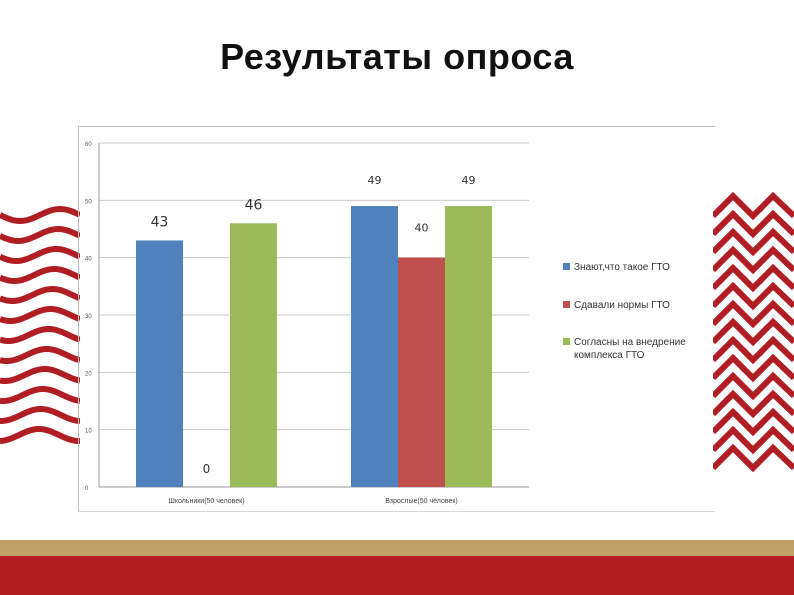  I want to click on y-tick-label: 10, so click(88, 432).